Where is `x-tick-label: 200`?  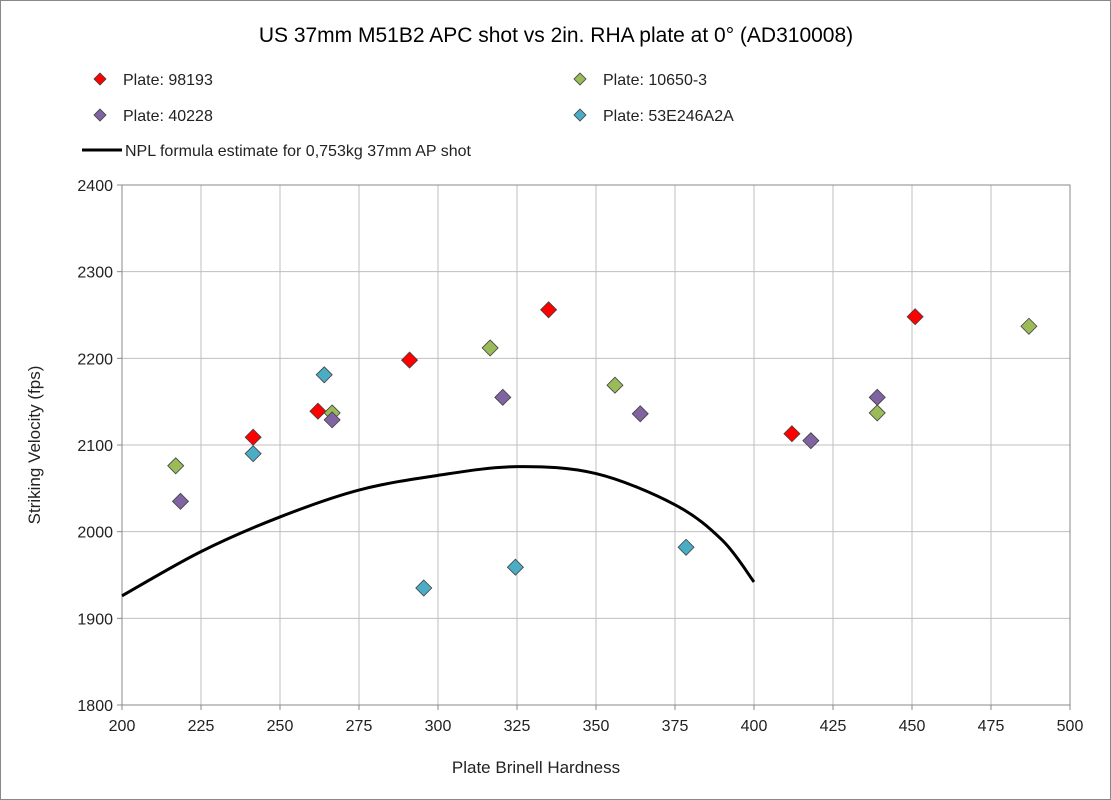
x-tick-label: 200 is located at coordinates (122, 726).